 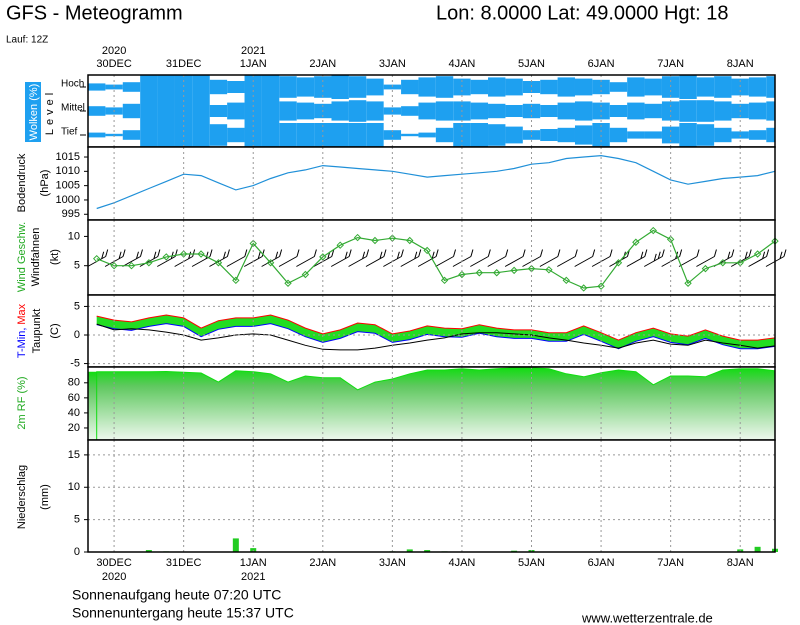 What do you see at coordinates (68, 171) in the screenshot?
I see `y-tick-label: 1010` at bounding box center [68, 171].